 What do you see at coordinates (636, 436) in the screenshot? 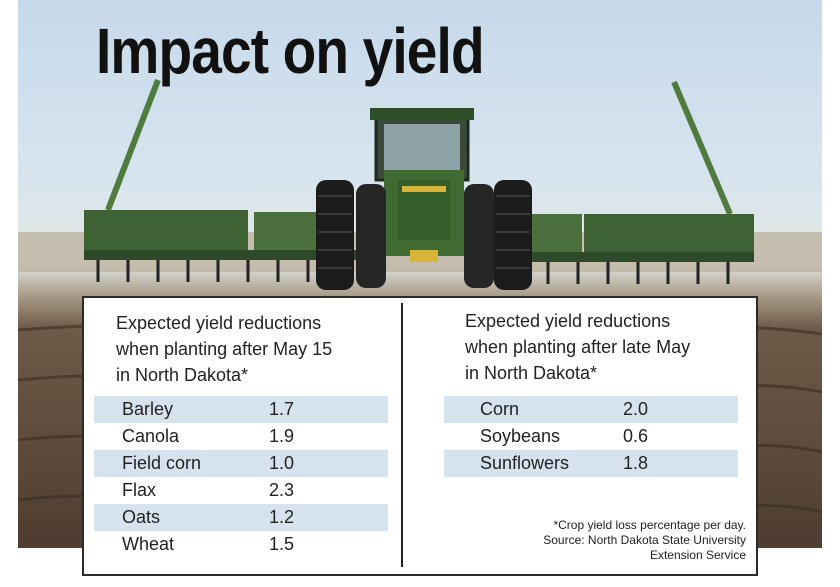
I see `yield-value: 0.6` at bounding box center [636, 436].